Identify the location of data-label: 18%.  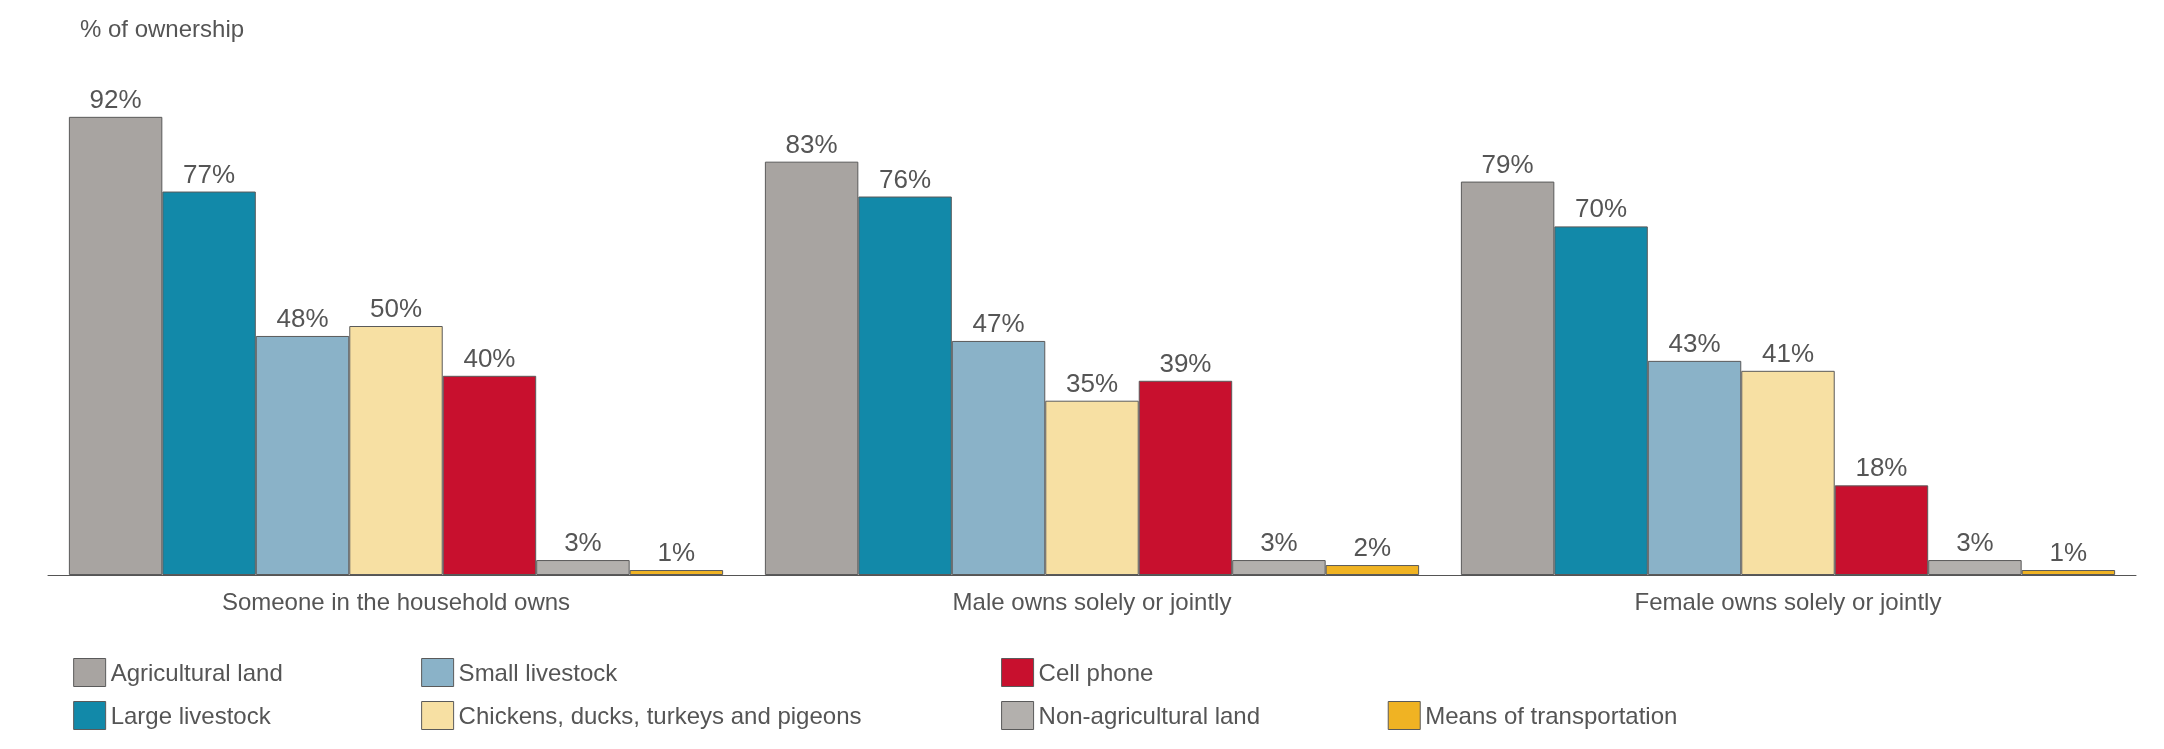
(1881, 467).